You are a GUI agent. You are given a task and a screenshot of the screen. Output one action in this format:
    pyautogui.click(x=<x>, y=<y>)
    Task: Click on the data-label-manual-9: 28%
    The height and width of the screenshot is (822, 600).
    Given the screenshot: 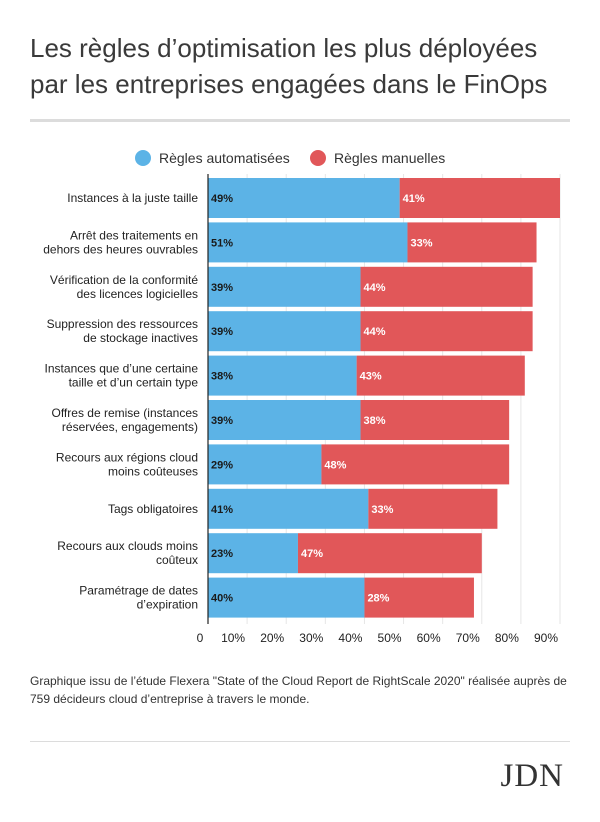 What is the action you would take?
    pyautogui.click(x=378, y=599)
    